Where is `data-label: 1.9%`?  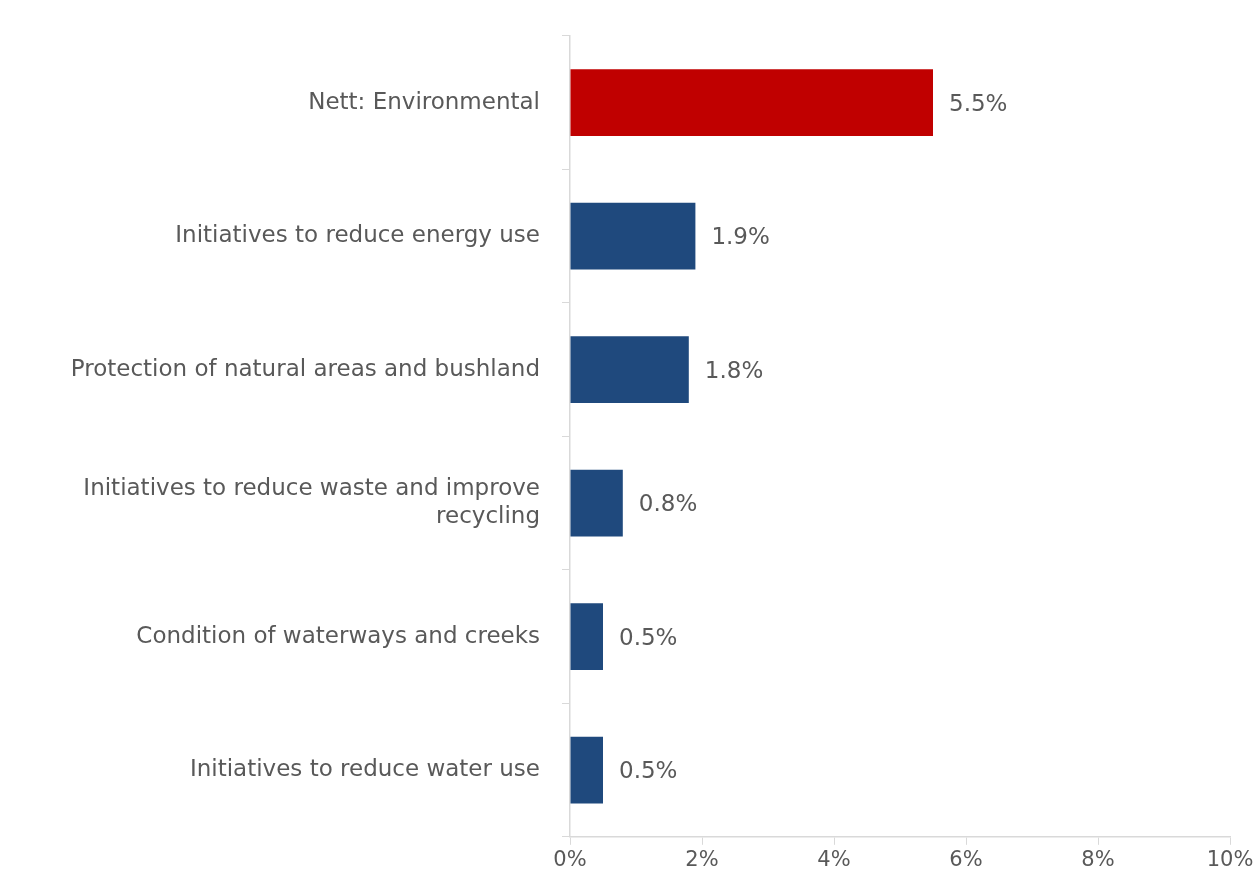 data-label: 1.9% is located at coordinates (740, 236).